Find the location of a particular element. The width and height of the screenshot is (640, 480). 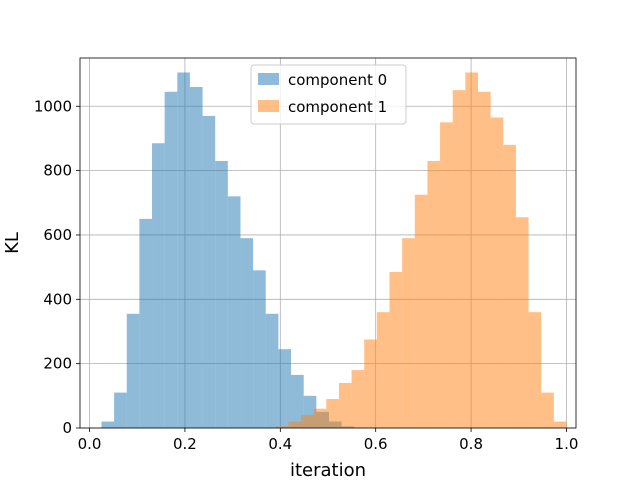

x-tick-label: 0.8 is located at coordinates (471, 444).